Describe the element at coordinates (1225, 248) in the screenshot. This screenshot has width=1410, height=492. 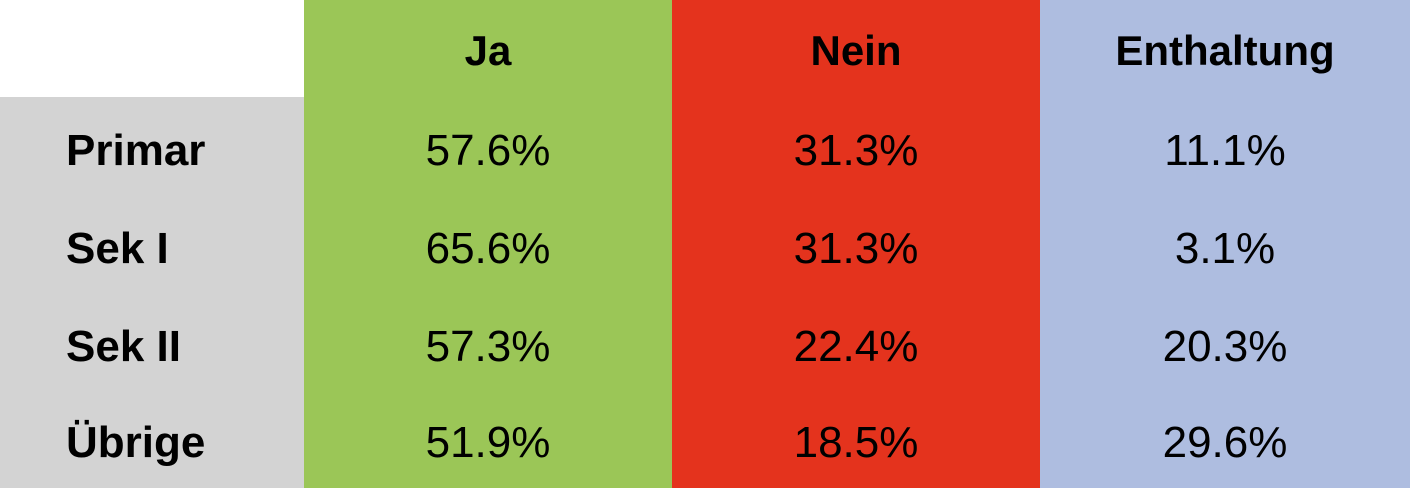
I see `value-cell-sek-i-enthaltung: 3.1%` at that location.